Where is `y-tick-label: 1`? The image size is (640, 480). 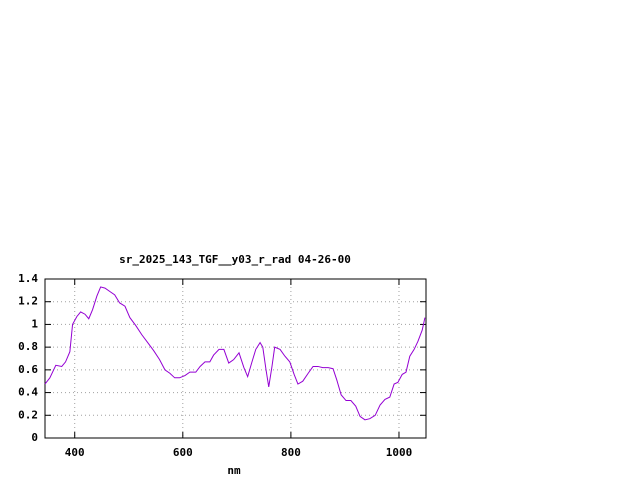 y-tick-label: 1 is located at coordinates (34, 323).